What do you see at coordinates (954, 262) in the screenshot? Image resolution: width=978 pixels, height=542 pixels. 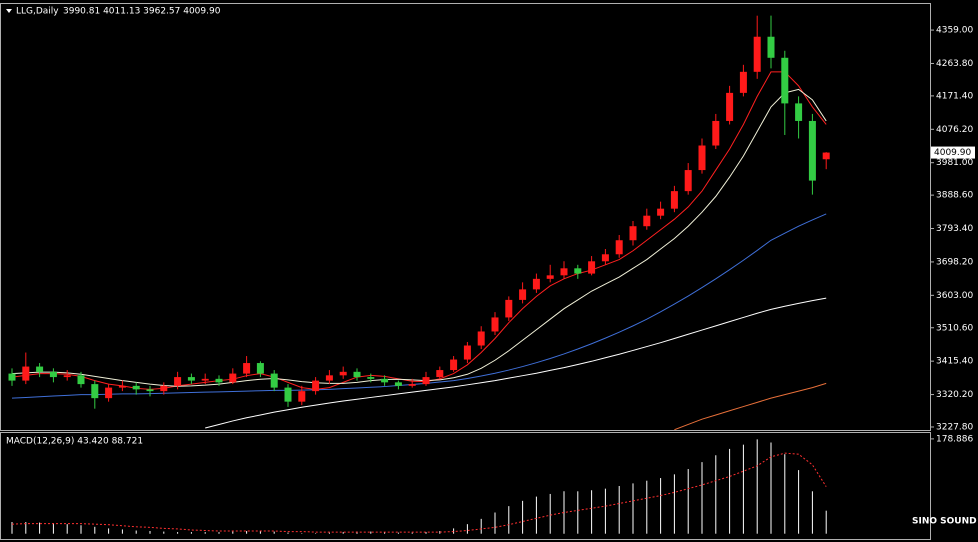 I see `y-tick-label: 3698.20` at bounding box center [954, 262].